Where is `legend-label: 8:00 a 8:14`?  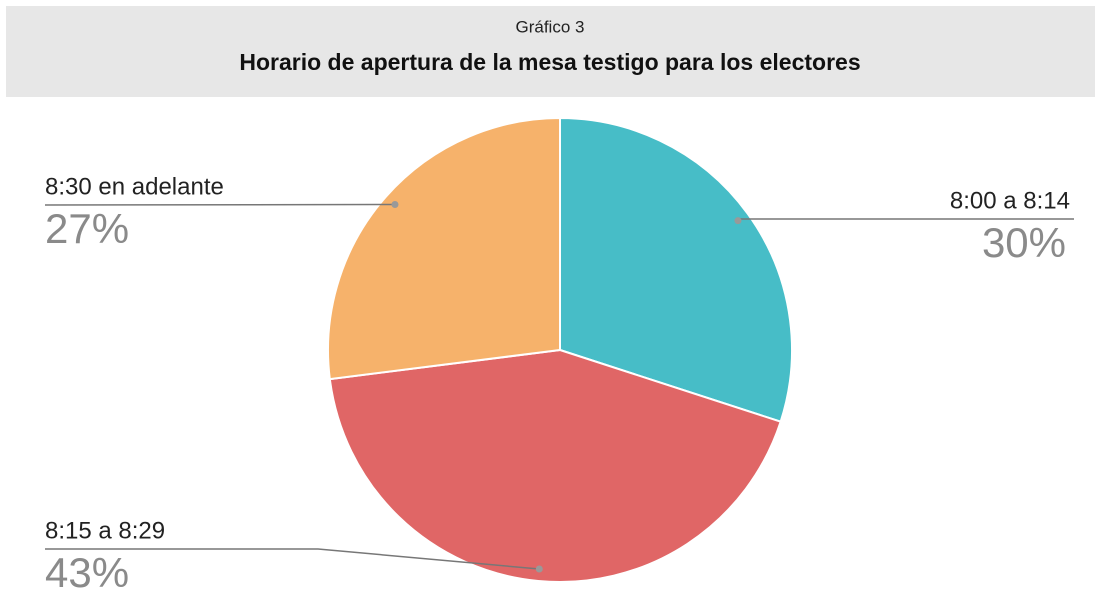
legend-label: 8:00 a 8:14 is located at coordinates (1010, 200).